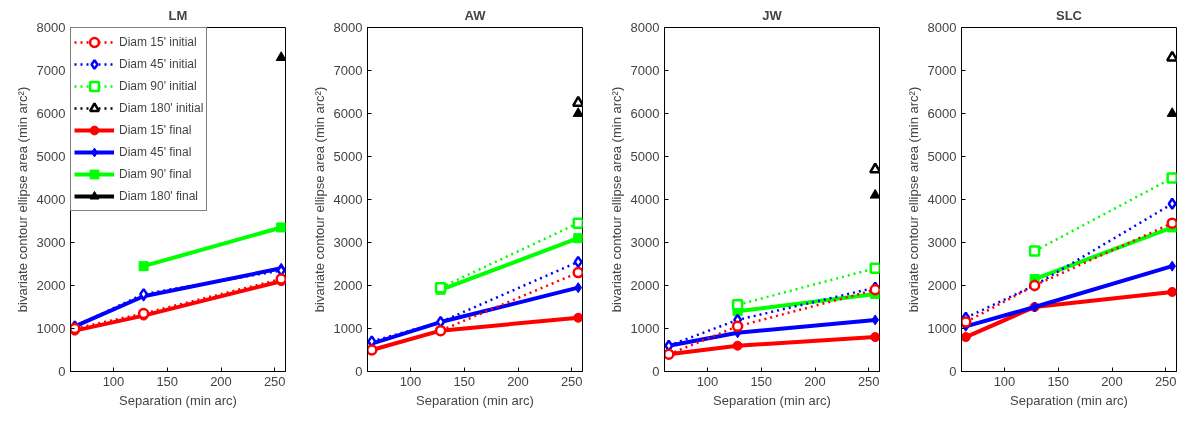  Describe the element at coordinates (158, 86) in the screenshot. I see `legend-label: Diam 90' initial` at that location.